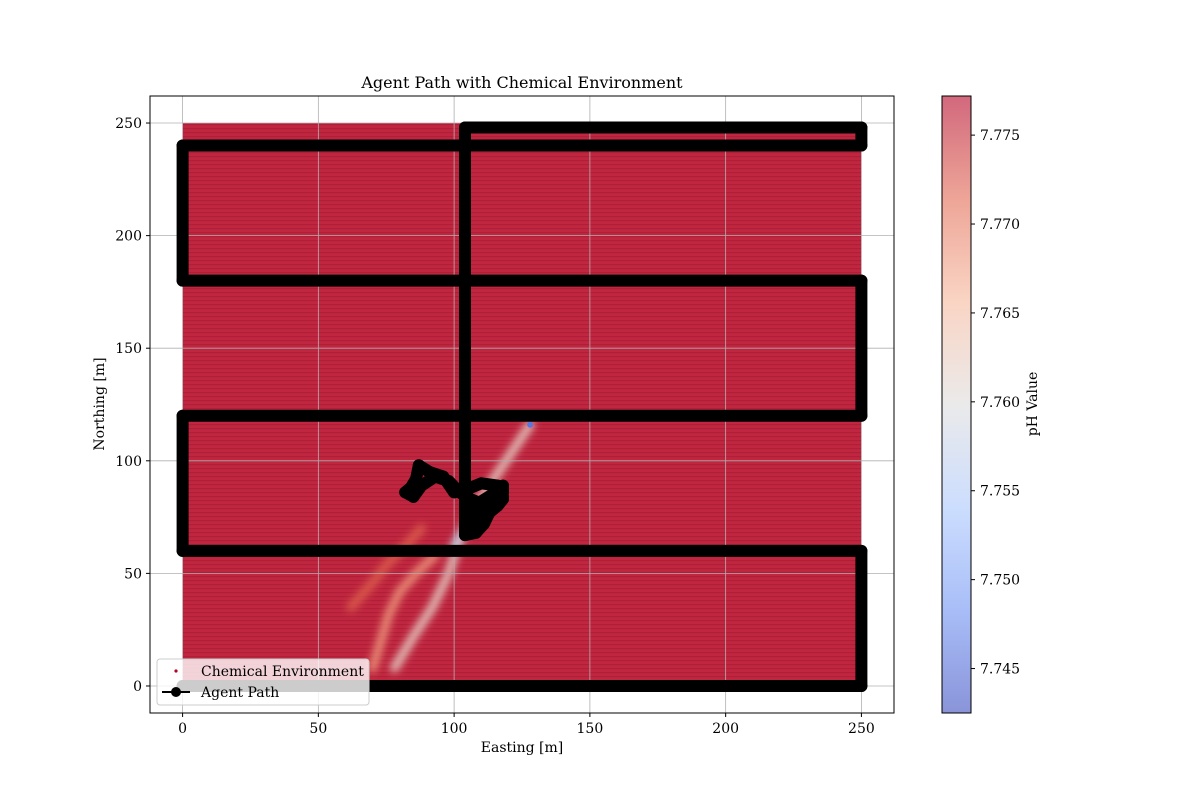 The height and width of the screenshot is (800, 1200). Describe the element at coordinates (128, 124) in the screenshot. I see `y-tick-label: 250` at that location.